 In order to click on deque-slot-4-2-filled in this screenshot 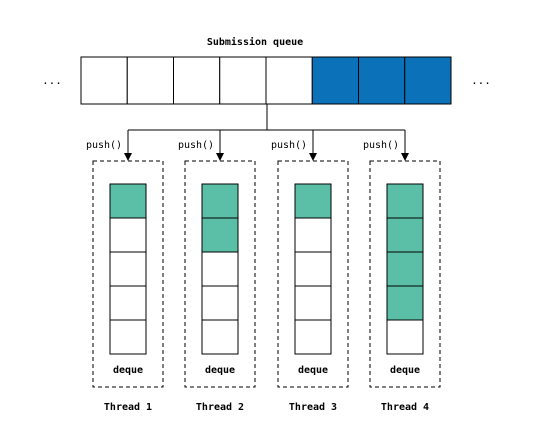, I will do `click(405, 235)`.